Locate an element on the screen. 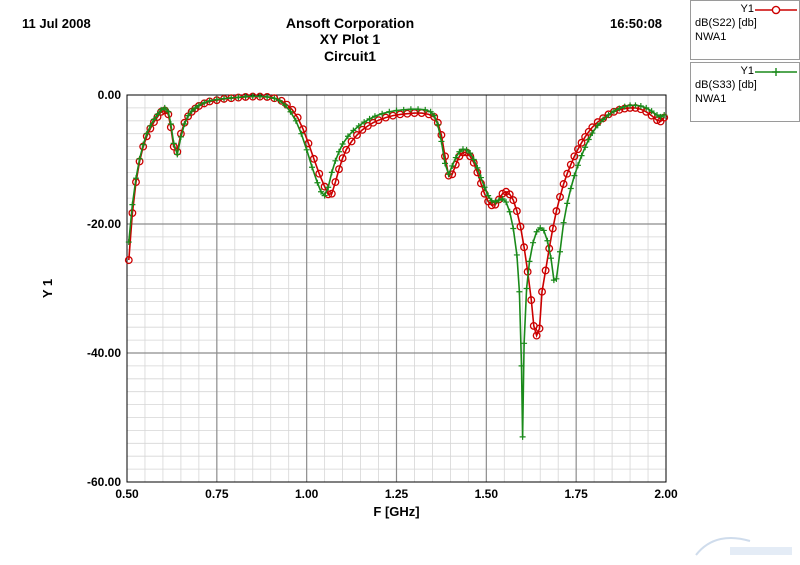  plot-title: XY Plot 1 is located at coordinates (350, 39).